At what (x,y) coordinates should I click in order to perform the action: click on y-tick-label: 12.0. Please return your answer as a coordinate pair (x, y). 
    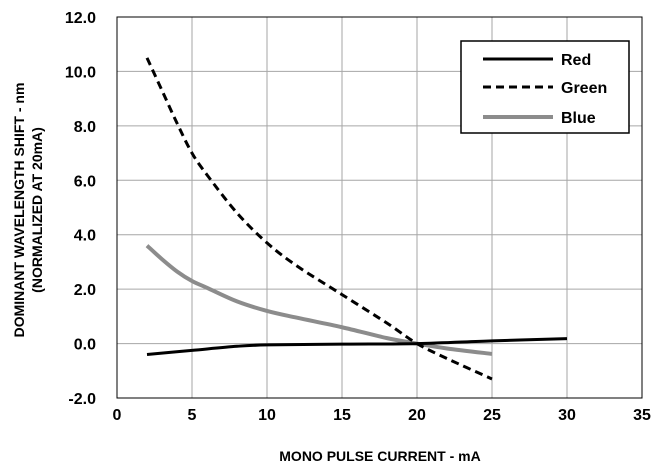
    Looking at the image, I should click on (80, 18).